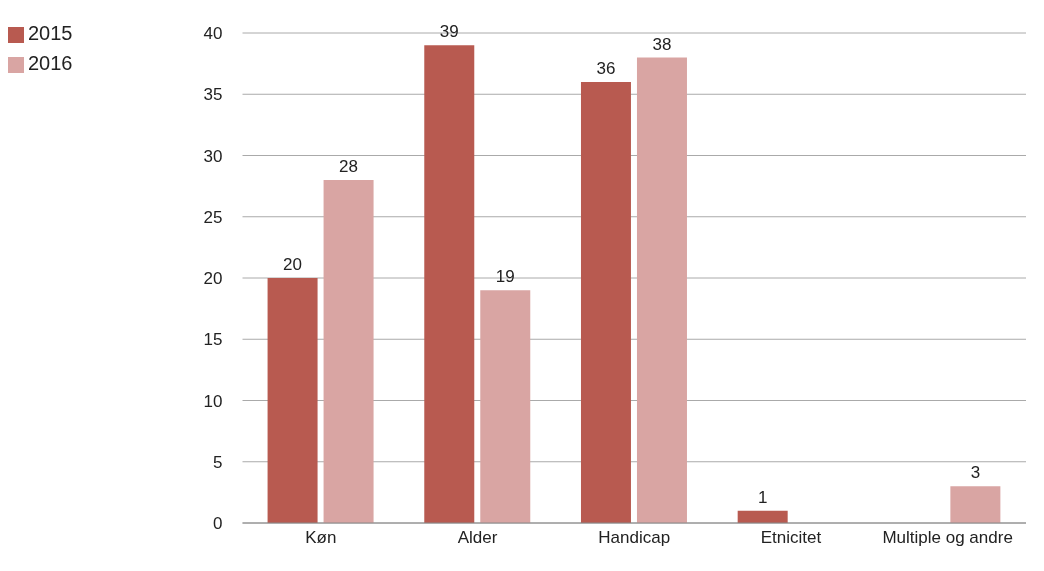  I want to click on x-tick-label: Køn, so click(321, 538).